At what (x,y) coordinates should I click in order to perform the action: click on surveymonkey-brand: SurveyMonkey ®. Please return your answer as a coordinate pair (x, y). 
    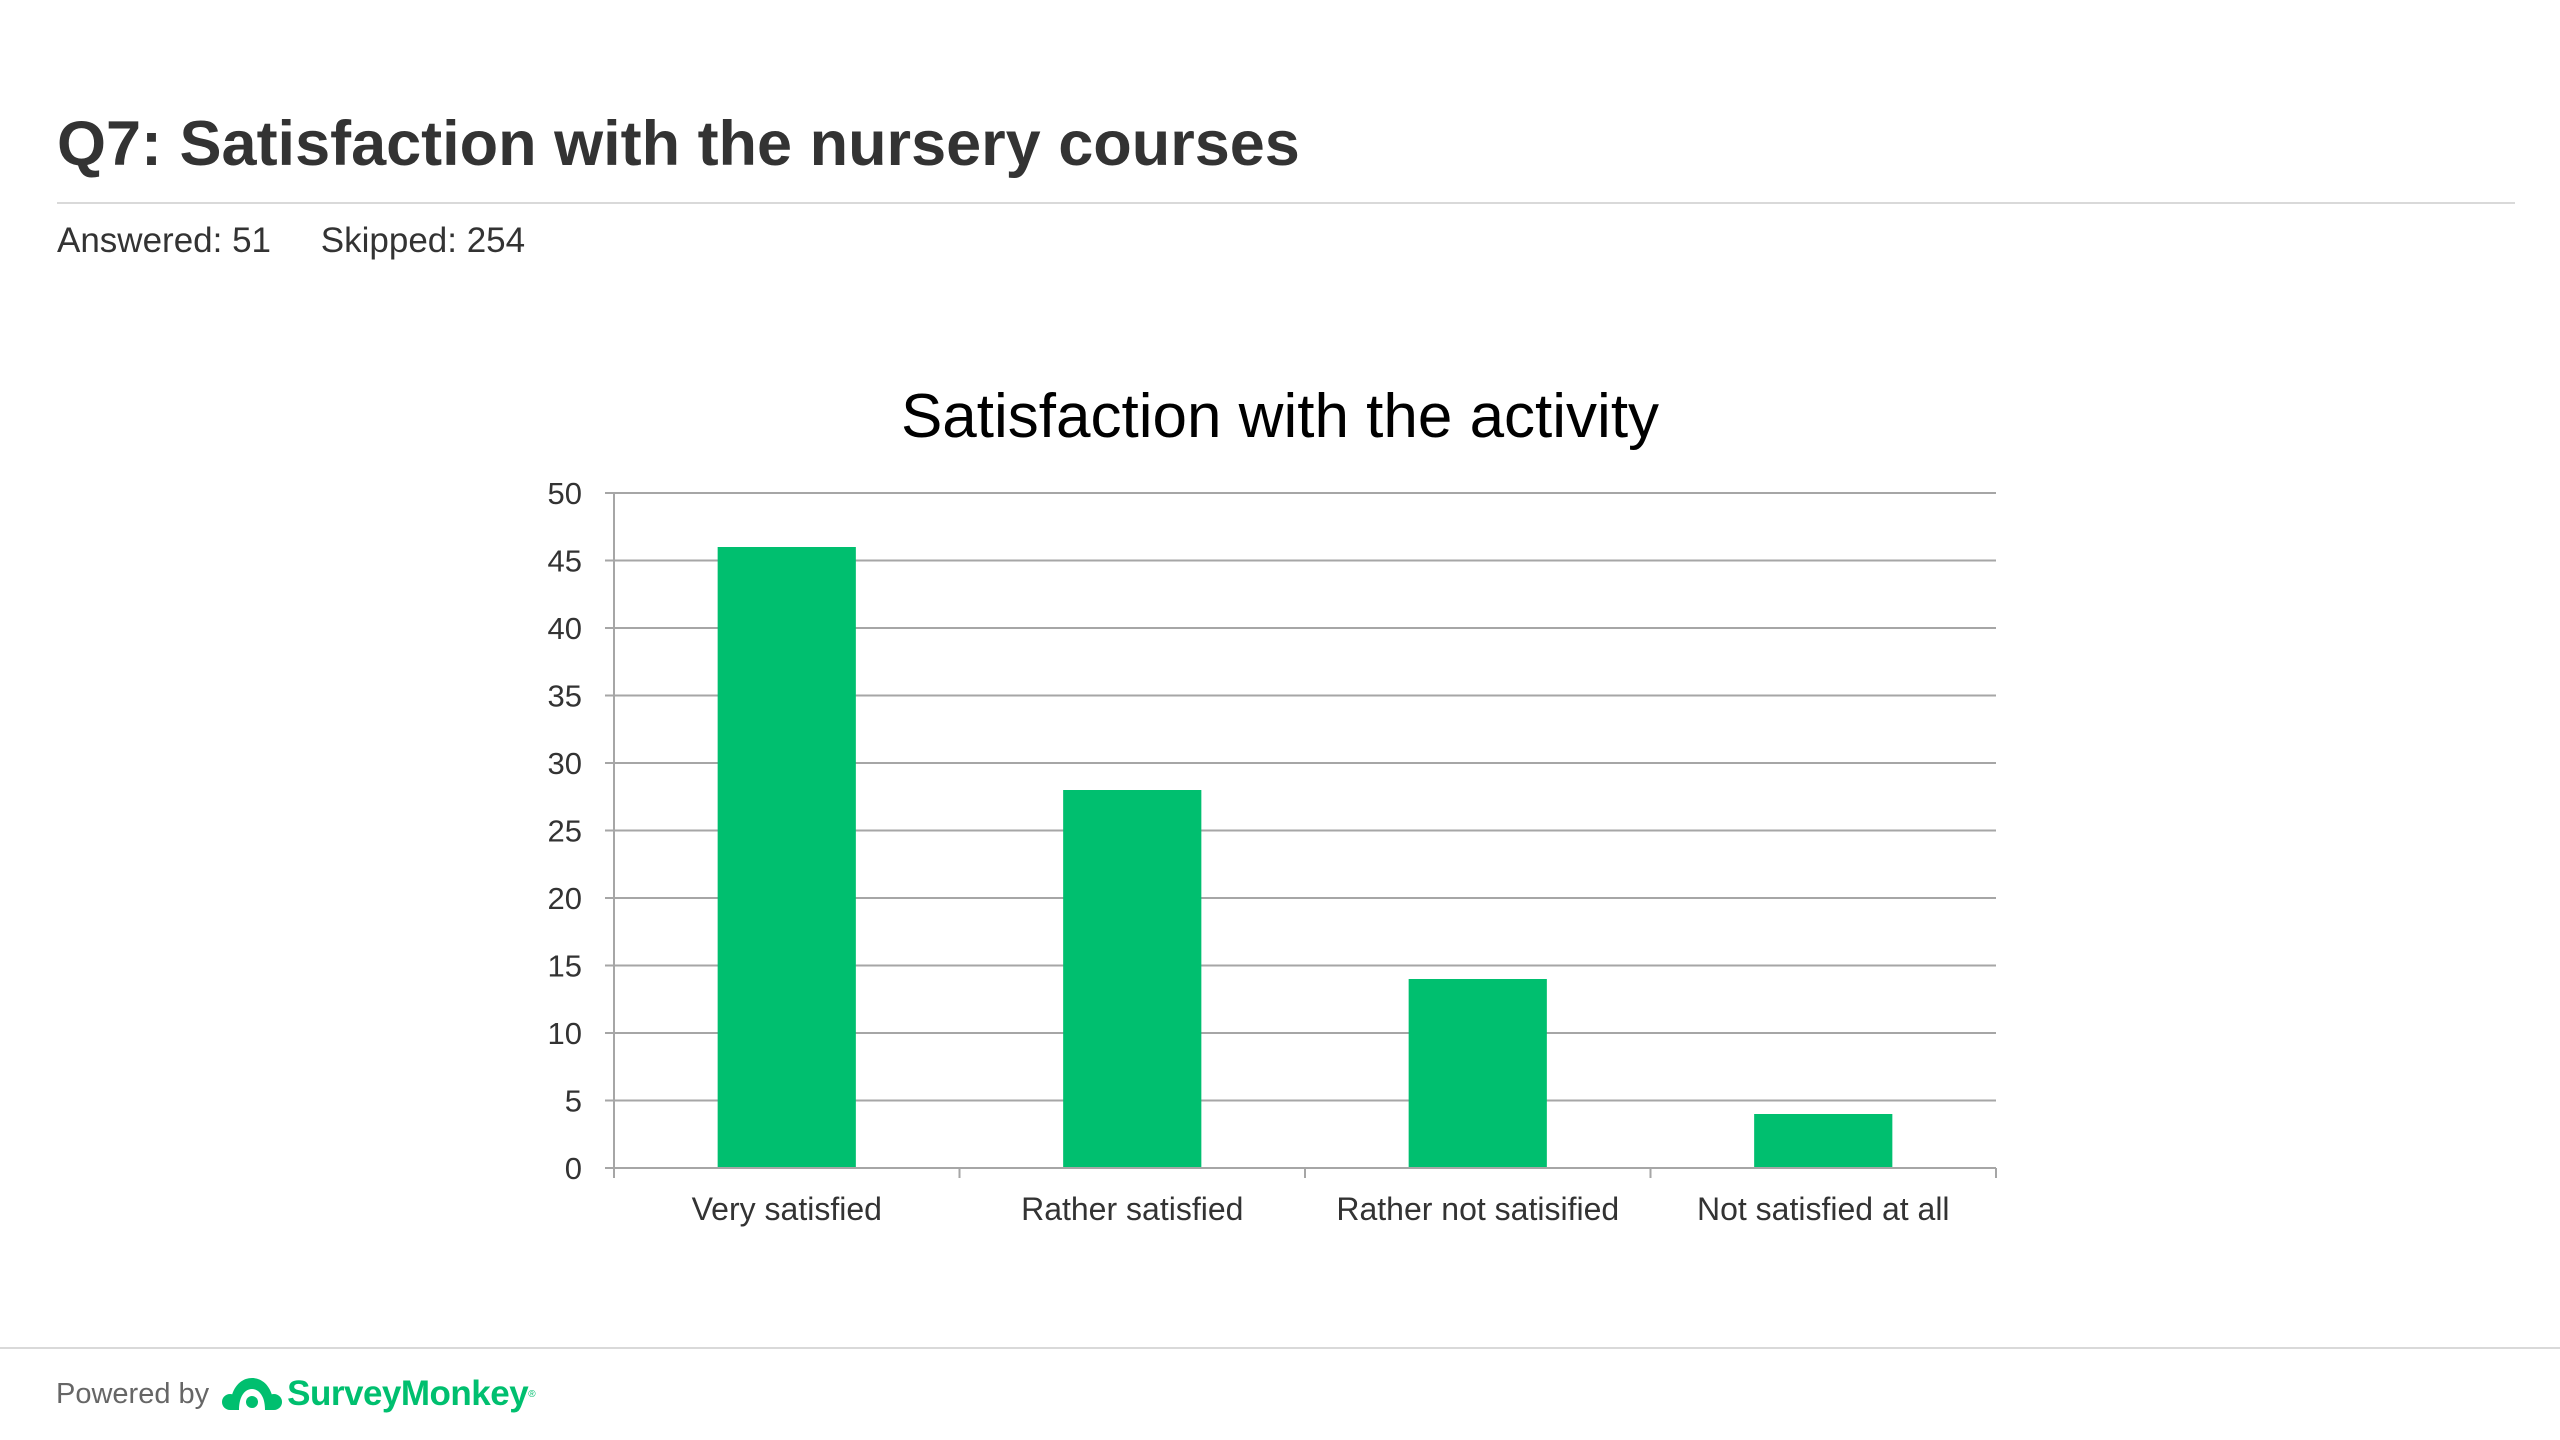
    Looking at the image, I should click on (378, 1394).